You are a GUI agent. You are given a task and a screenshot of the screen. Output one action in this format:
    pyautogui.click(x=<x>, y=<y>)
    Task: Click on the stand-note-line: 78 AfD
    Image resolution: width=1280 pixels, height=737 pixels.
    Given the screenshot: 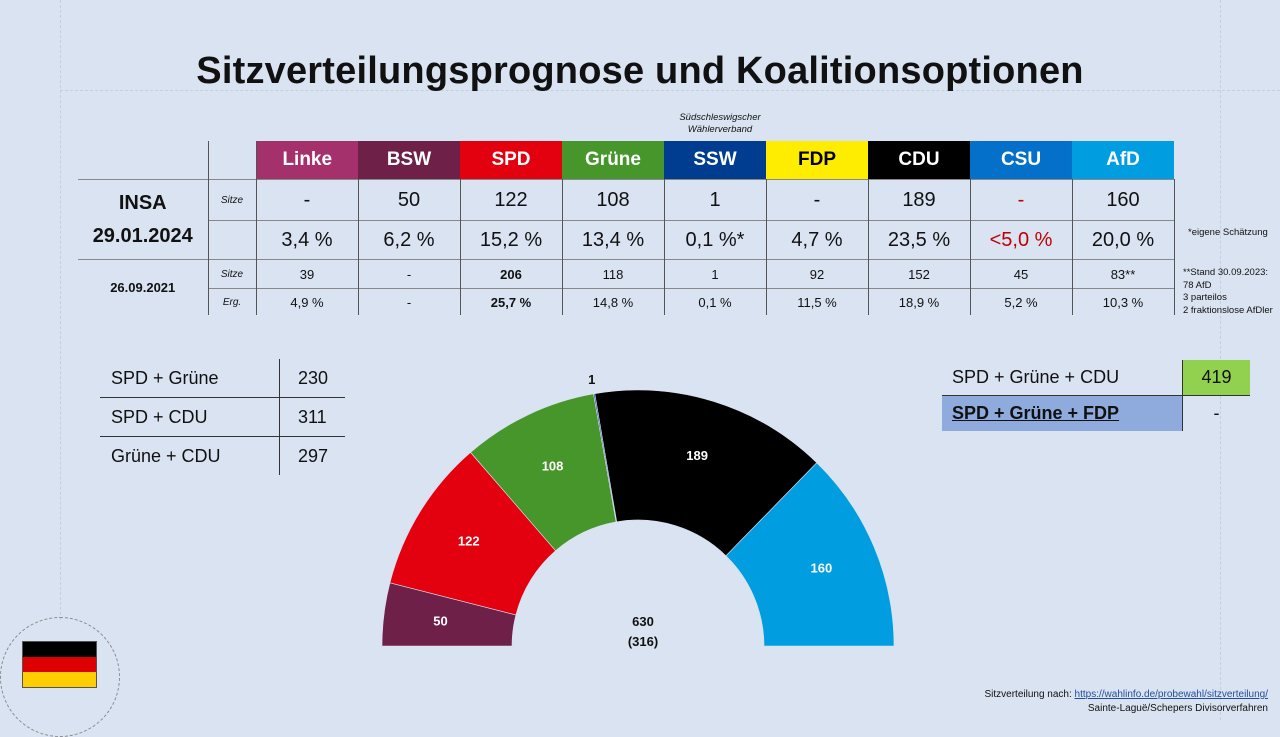 What is the action you would take?
    pyautogui.click(x=1197, y=285)
    